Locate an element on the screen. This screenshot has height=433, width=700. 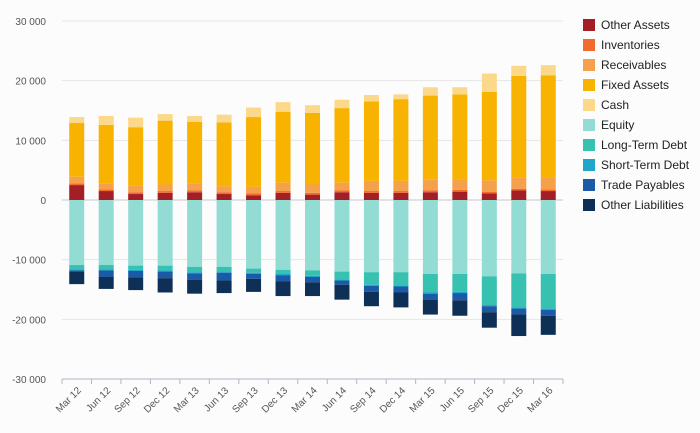
legend-label: Fixed Assets is located at coordinates (635, 85).